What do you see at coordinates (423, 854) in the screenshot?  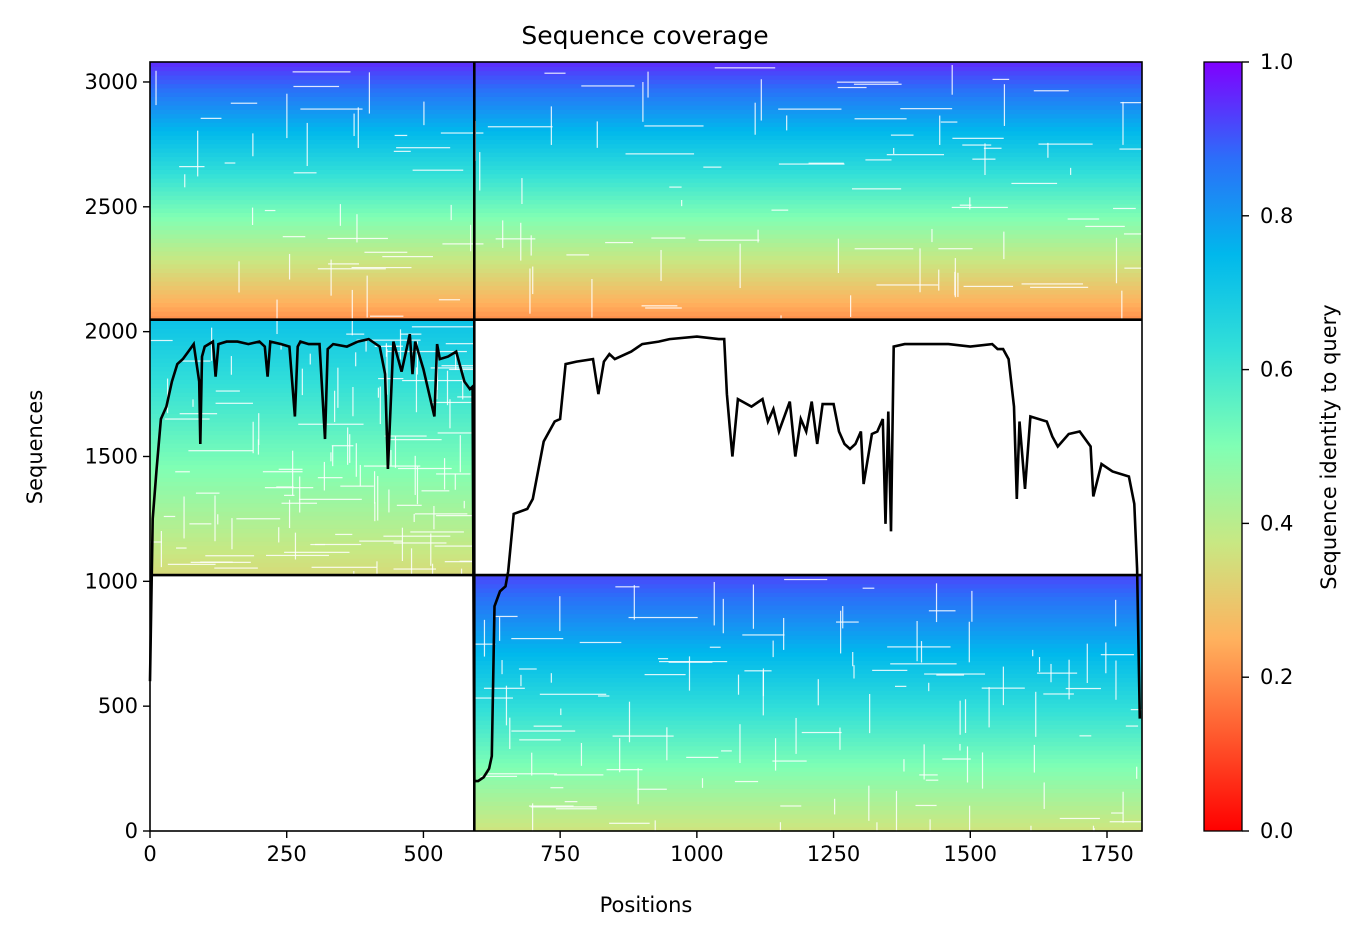 I see `x-tick-label: 500` at bounding box center [423, 854].